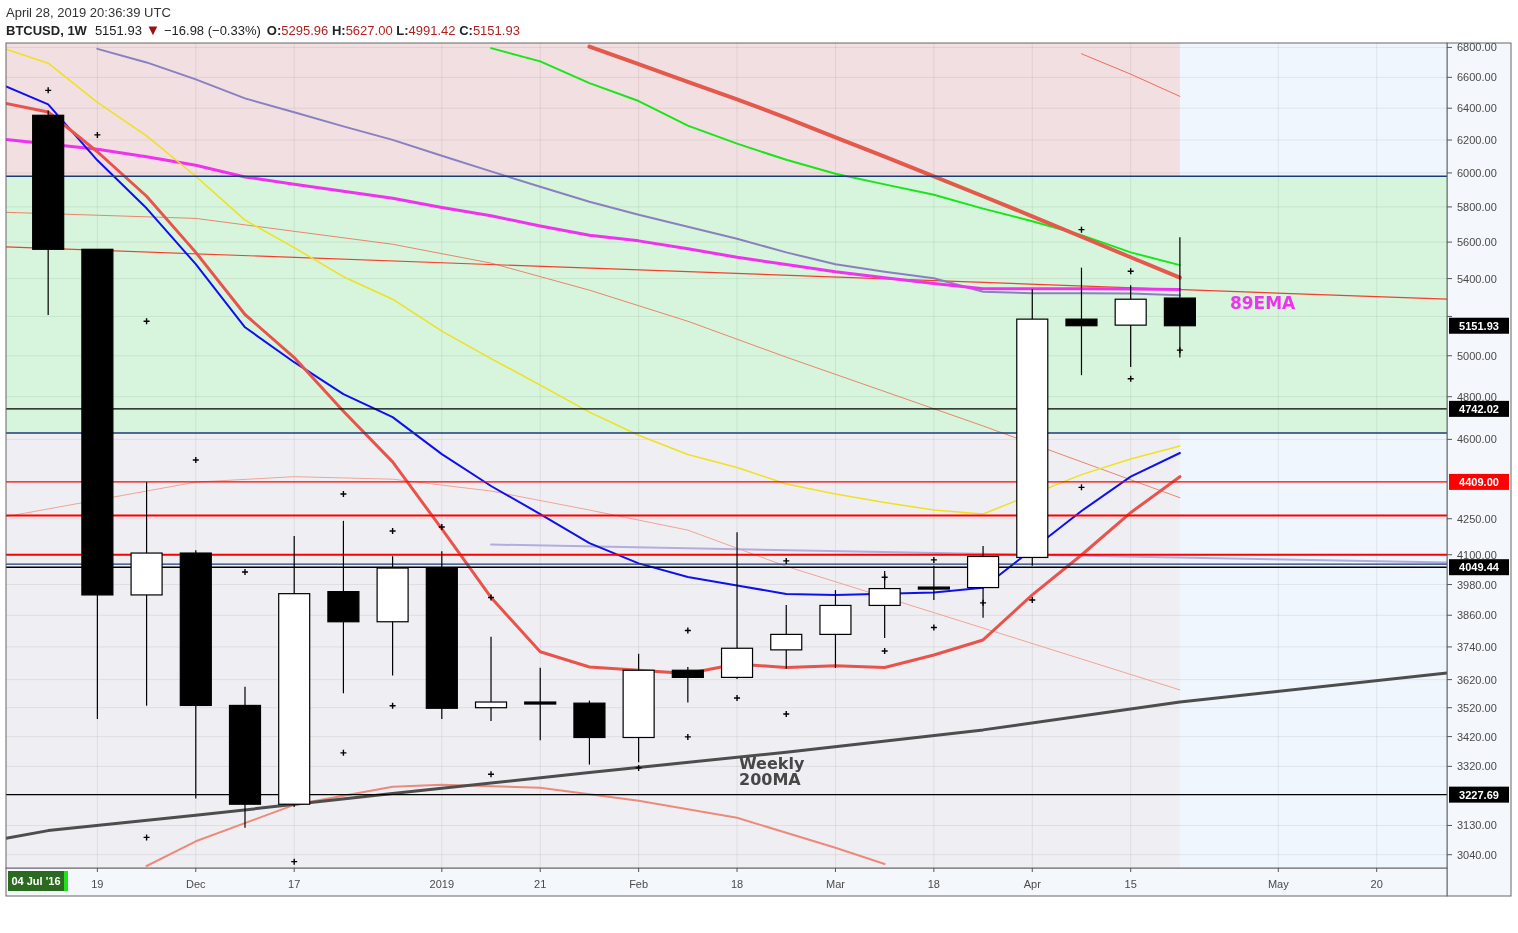 The image size is (1518, 933). Describe the element at coordinates (1479, 794) in the screenshot. I see `ref-line-label: 3227.69` at that location.